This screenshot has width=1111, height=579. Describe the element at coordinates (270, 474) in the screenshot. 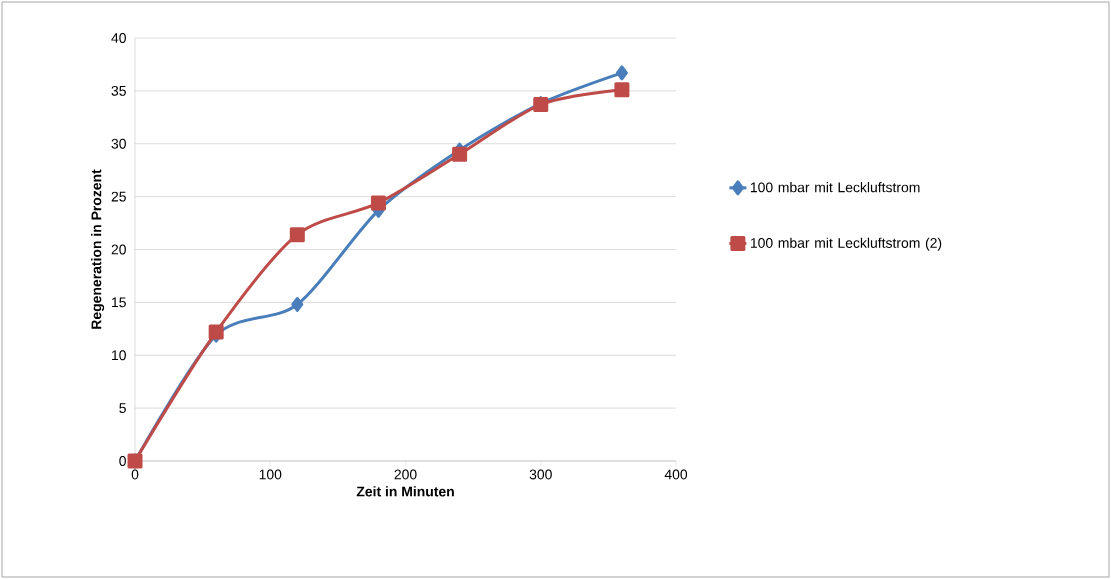

I see `x-tick-label: 100` at that location.